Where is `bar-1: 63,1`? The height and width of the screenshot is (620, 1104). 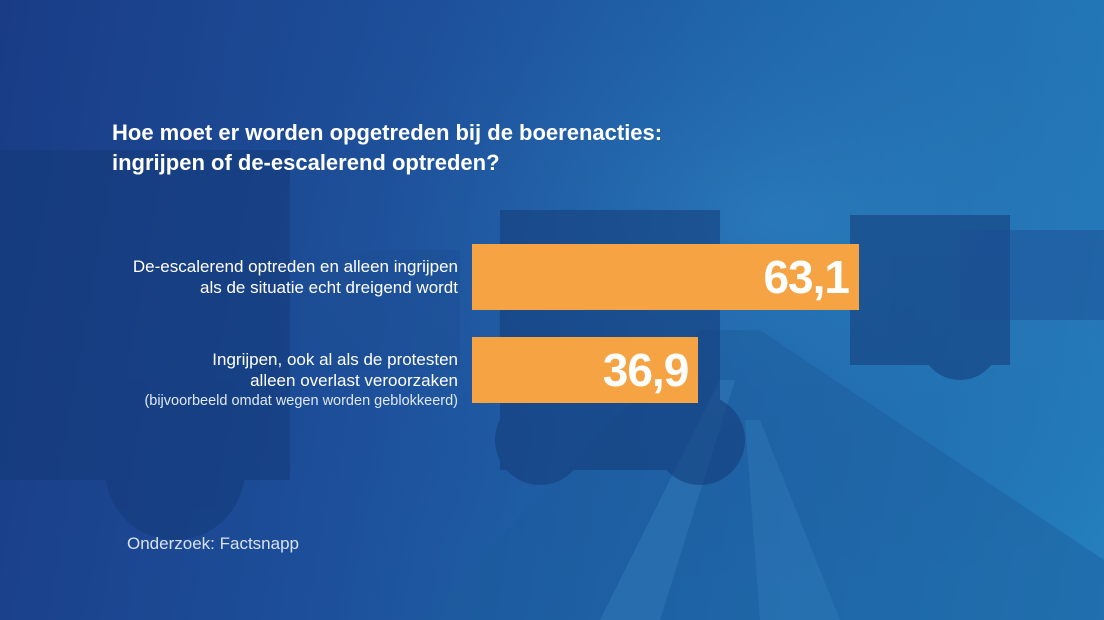 bar-1: 63,1 is located at coordinates (665, 277).